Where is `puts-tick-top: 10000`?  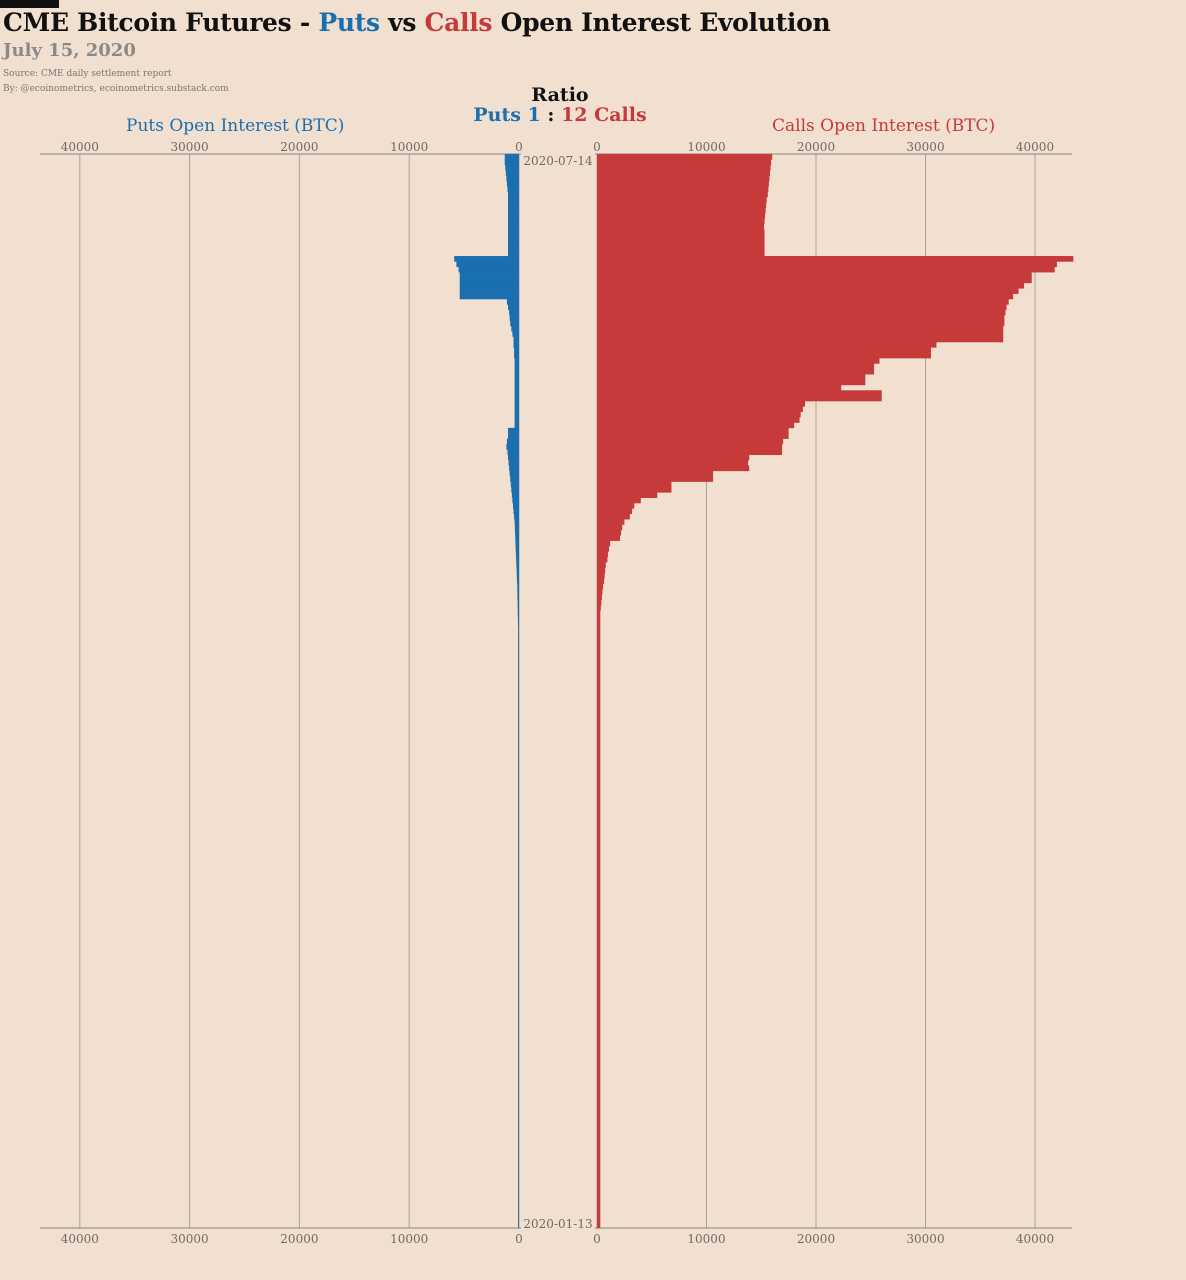 puts-tick-top: 10000 is located at coordinates (409, 147).